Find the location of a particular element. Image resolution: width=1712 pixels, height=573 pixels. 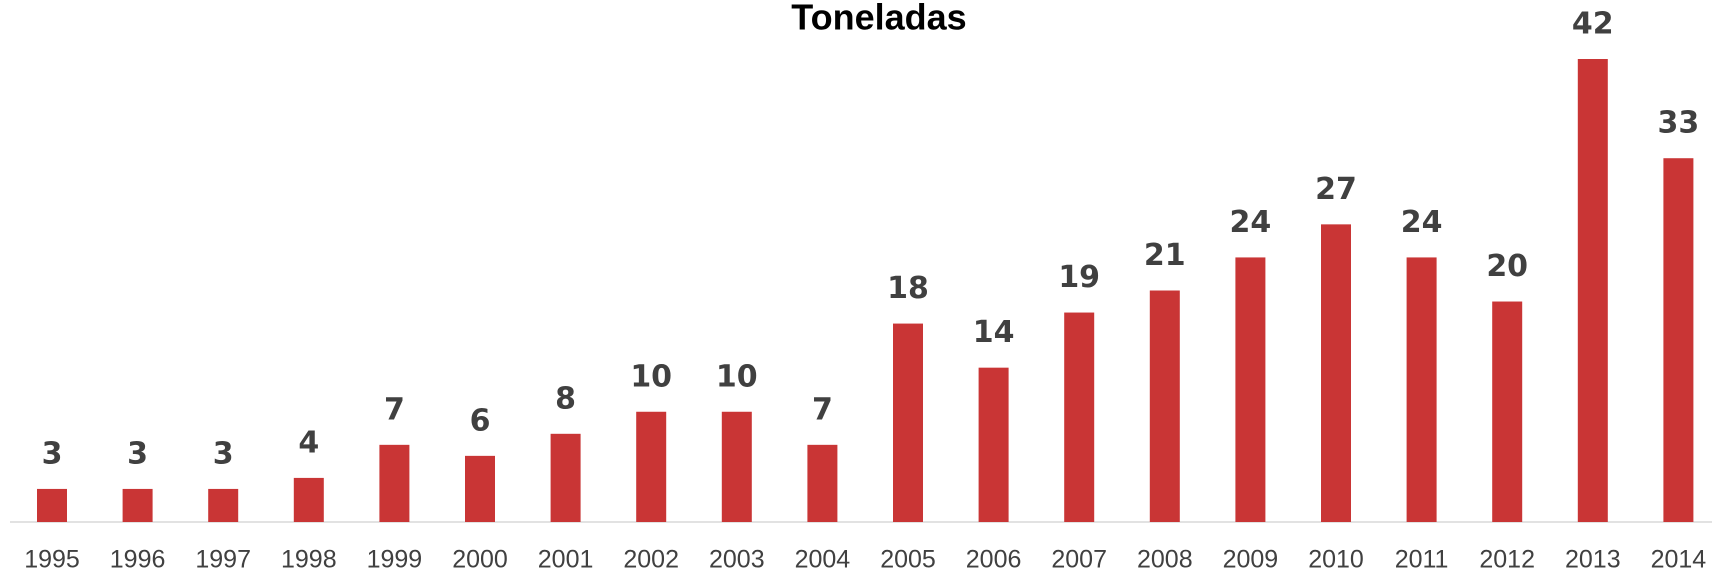

value-label: 18 is located at coordinates (908, 288).